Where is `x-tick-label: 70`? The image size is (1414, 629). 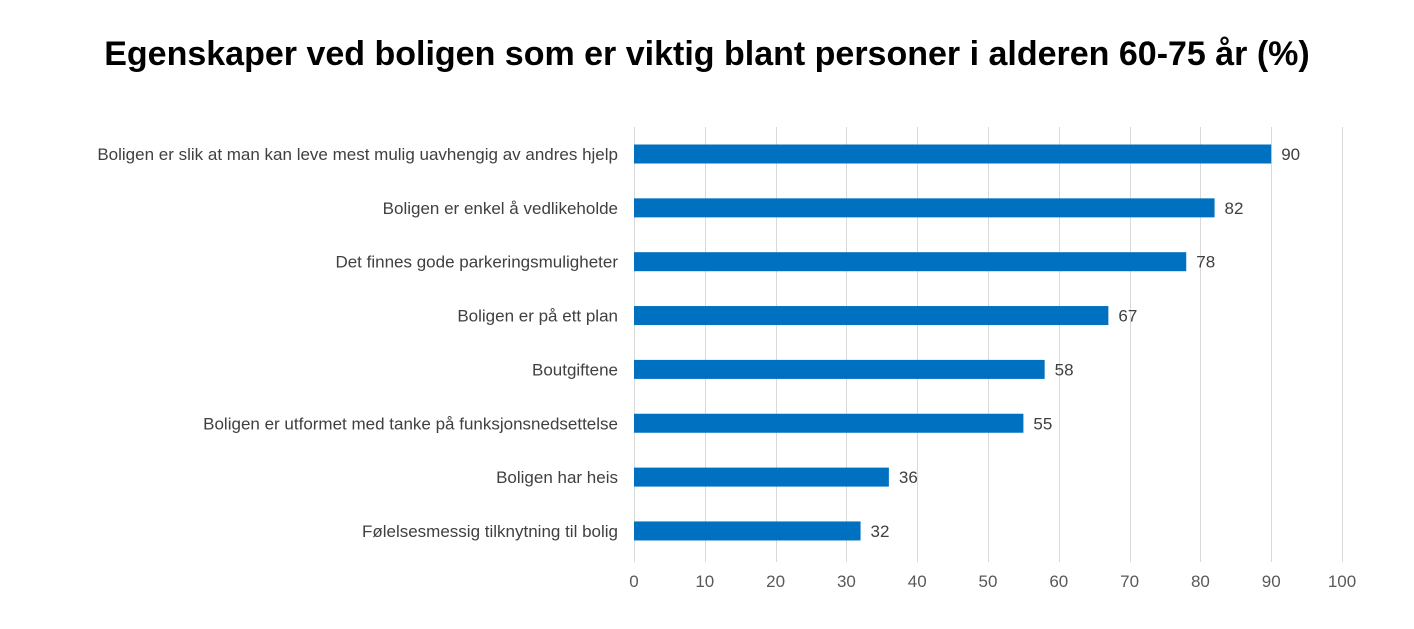
x-tick-label: 70 is located at coordinates (1129, 581).